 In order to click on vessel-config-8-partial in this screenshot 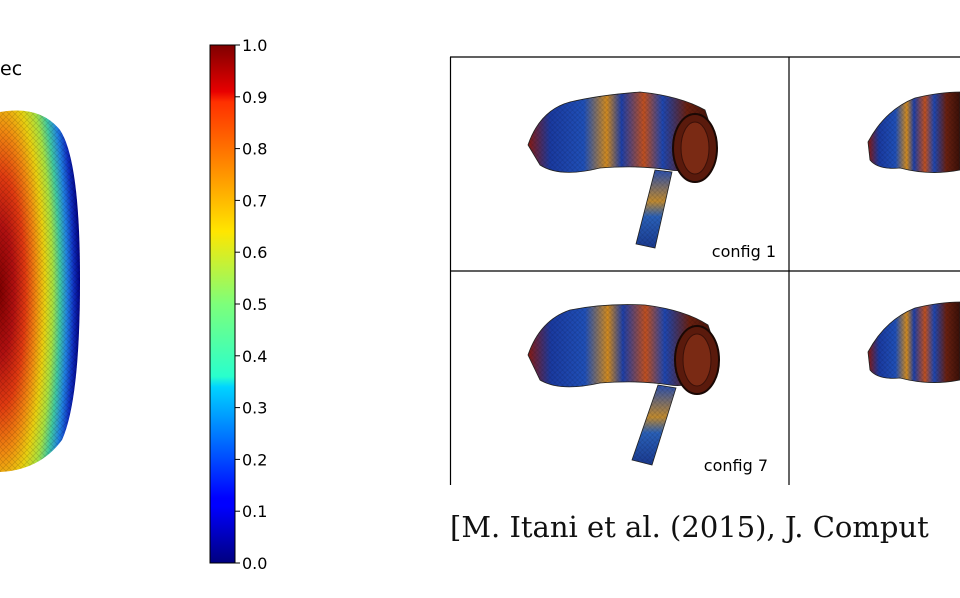, I will do `click(913, 342)`.